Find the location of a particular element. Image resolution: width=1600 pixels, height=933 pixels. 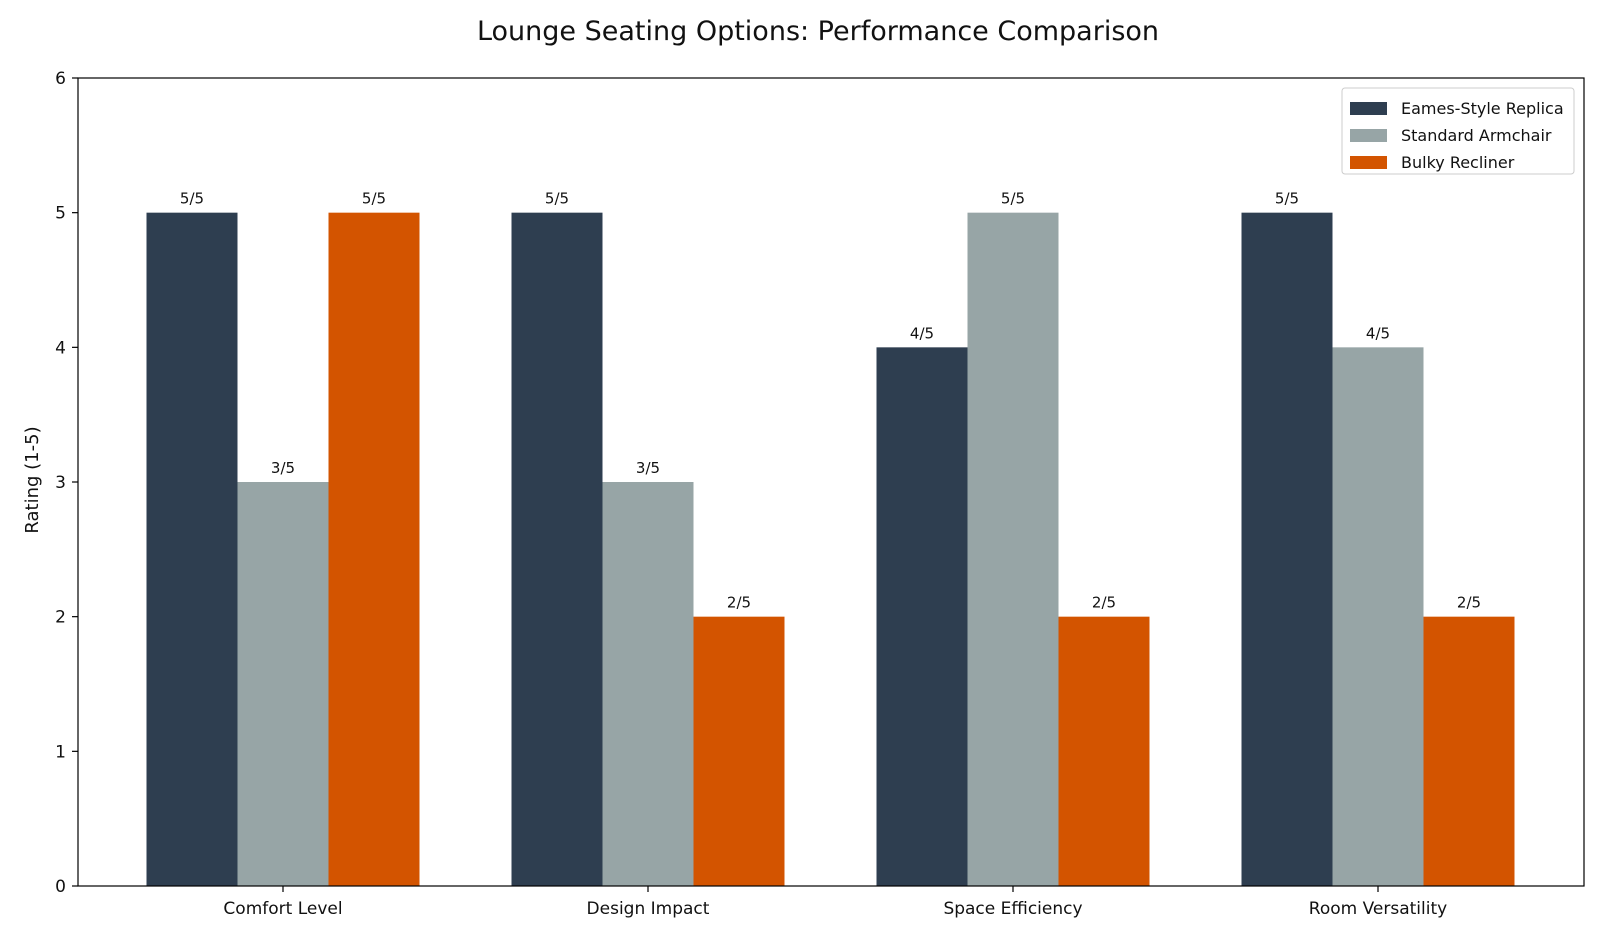

y-tick-label: 6 is located at coordinates (60, 79).